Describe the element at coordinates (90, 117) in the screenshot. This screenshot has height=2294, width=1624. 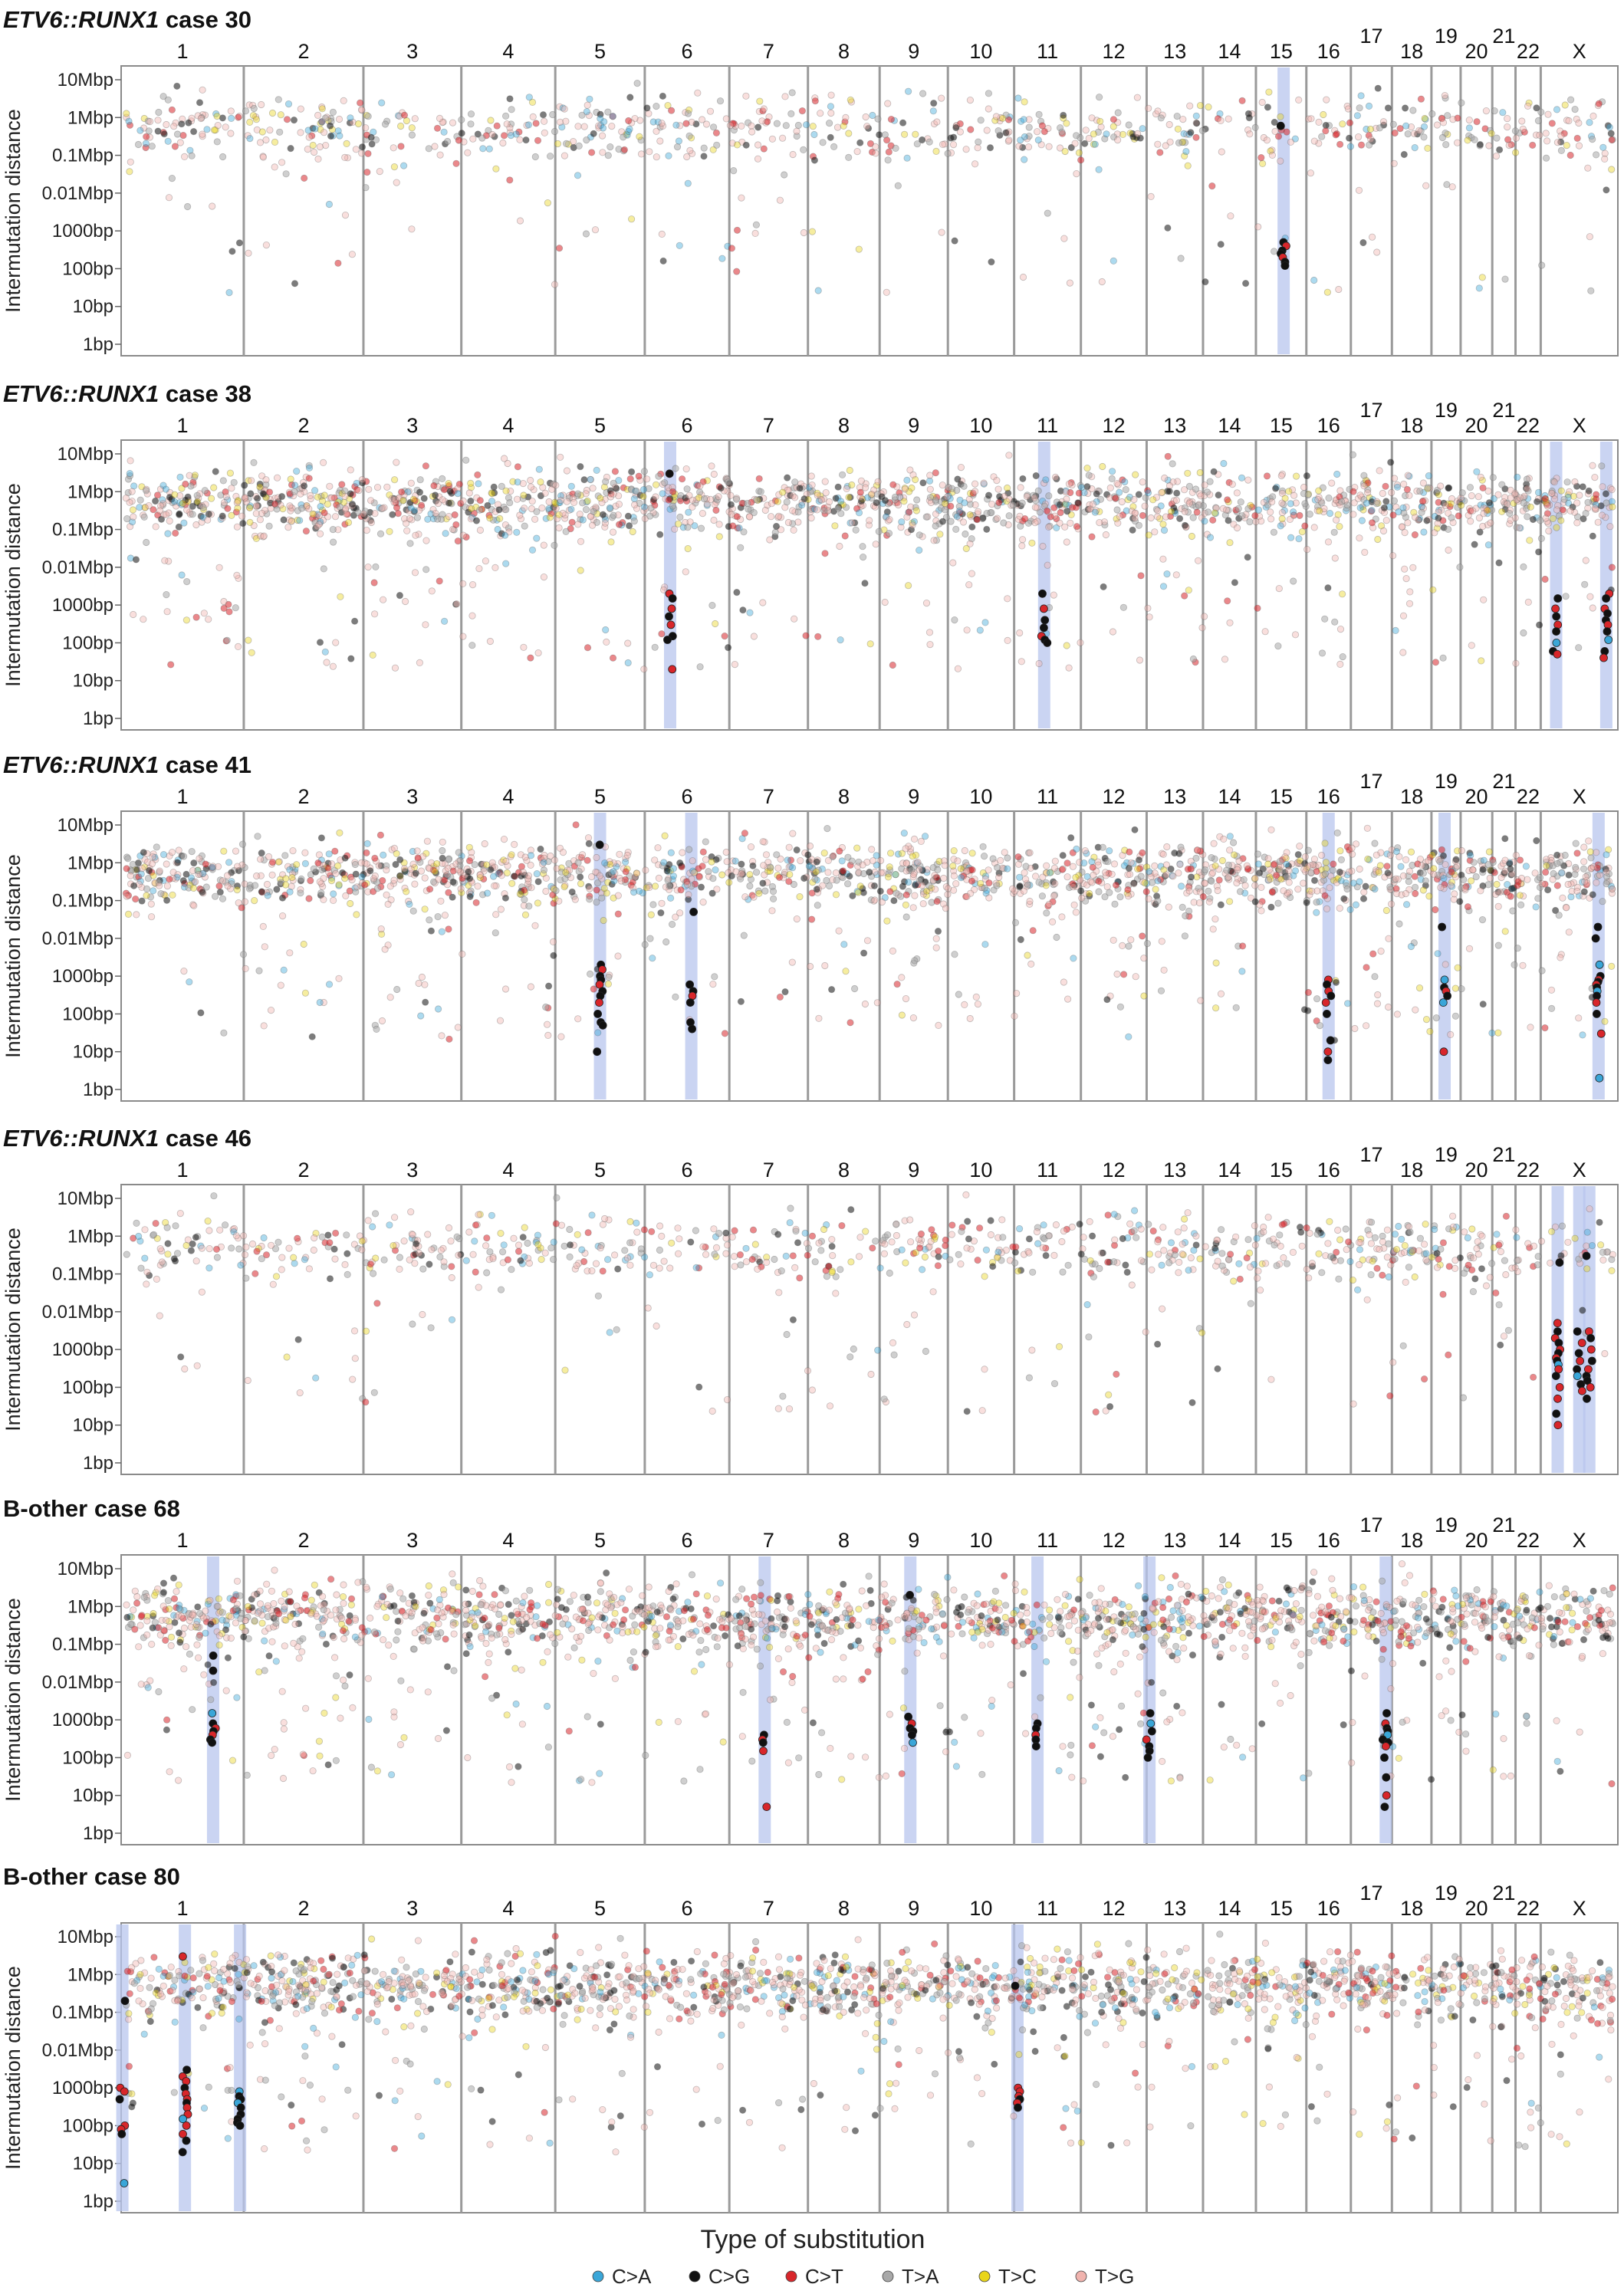
I see `y-tick-label: 1Mbp` at that location.